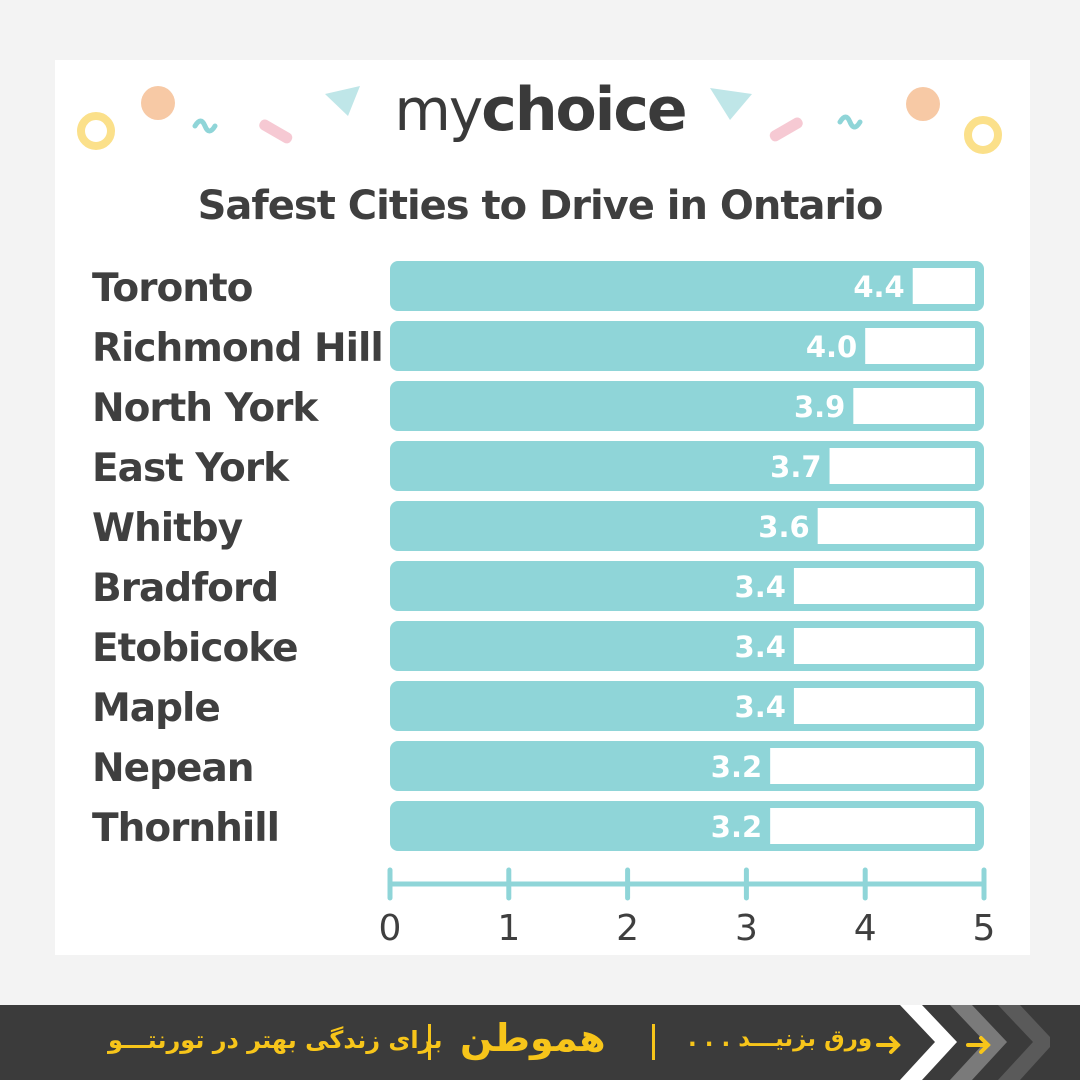 The image size is (1080, 1080). Describe the element at coordinates (865, 928) in the screenshot. I see `x-tick-label: 4` at that location.